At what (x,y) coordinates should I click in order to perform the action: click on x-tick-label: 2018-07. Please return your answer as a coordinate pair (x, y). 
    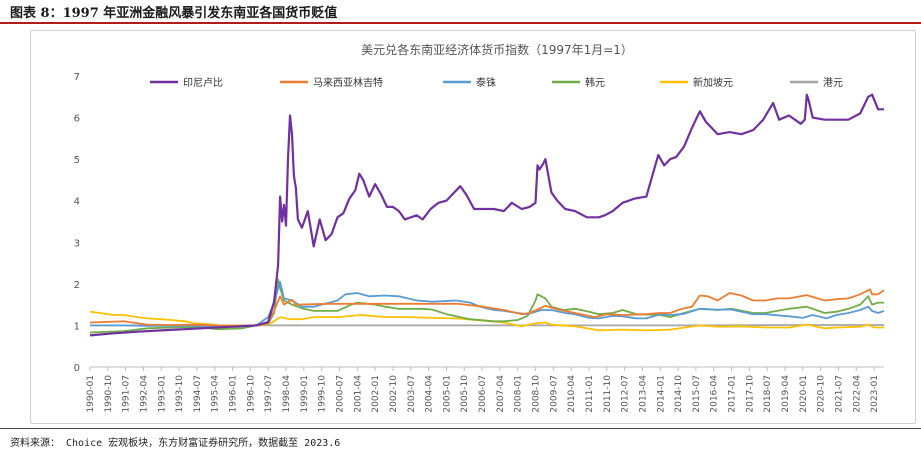
    Looking at the image, I should click on (768, 394).